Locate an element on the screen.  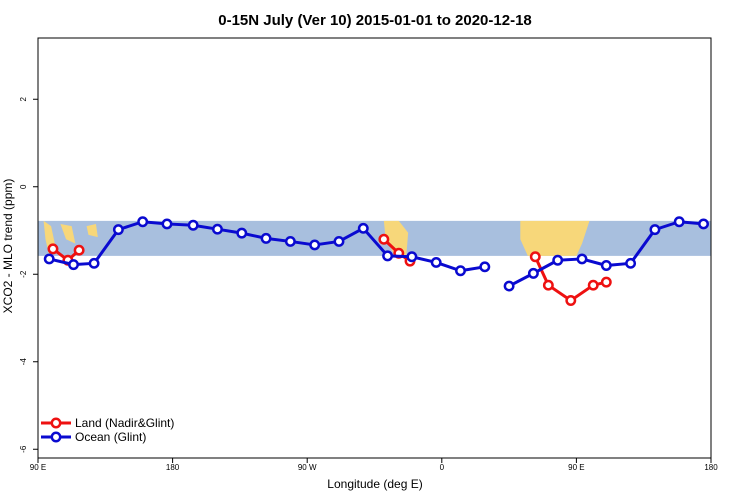
x-axis-label: Longitude (deg E) is located at coordinates (374, 484).